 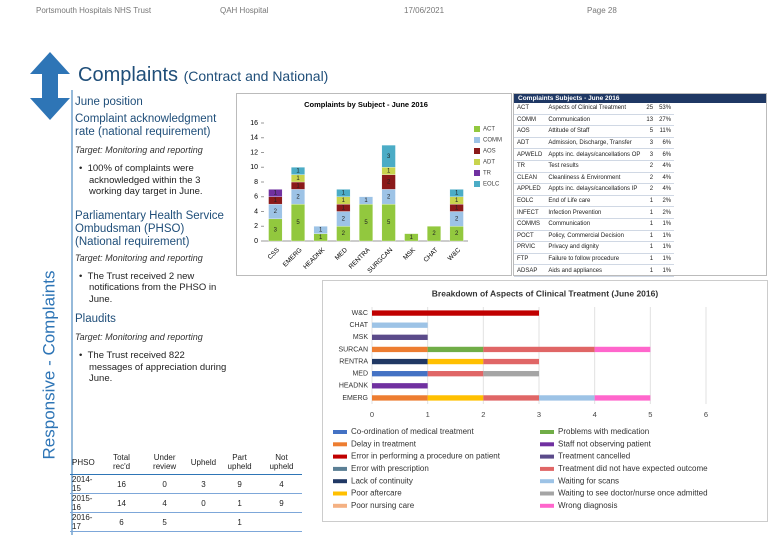 What do you see at coordinates (665, 131) in the screenshot?
I see `table-cell: 11%` at bounding box center [665, 131].